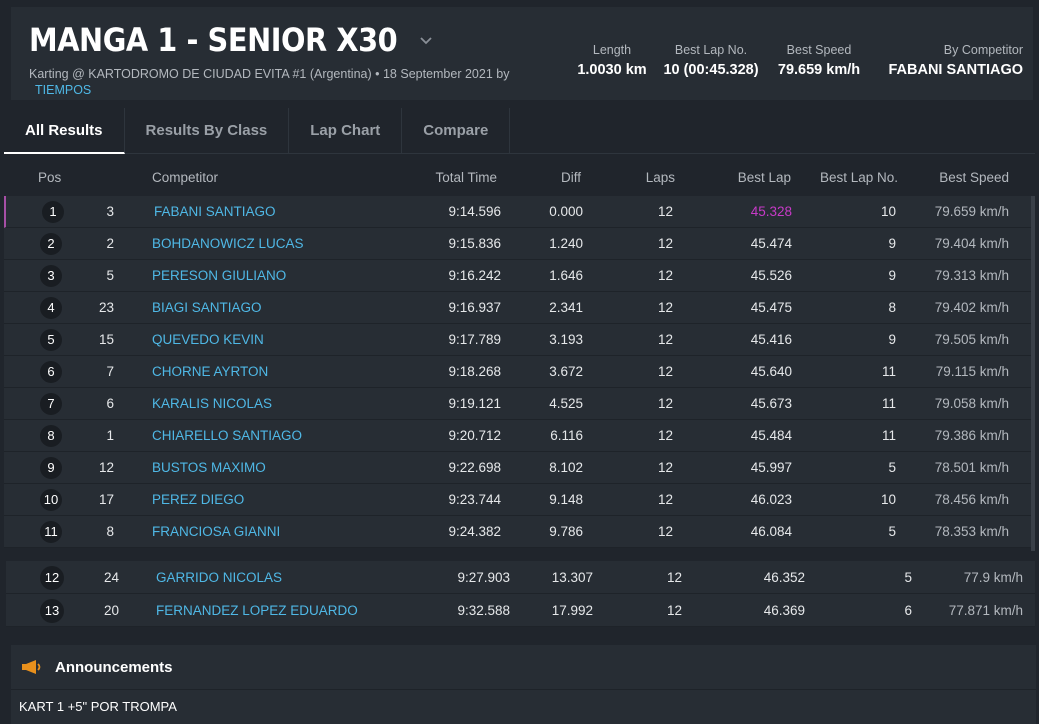 The image size is (1039, 724). I want to click on header-laps: Laps, so click(660, 177).